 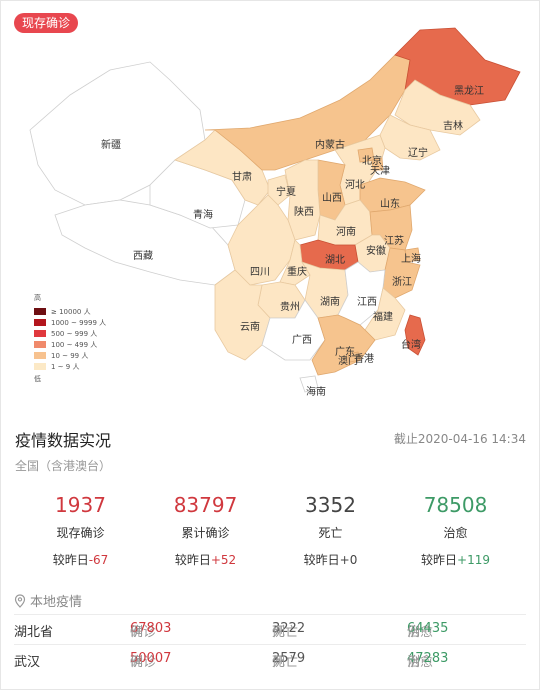 I want to click on death-value: 3222, so click(x=289, y=628).